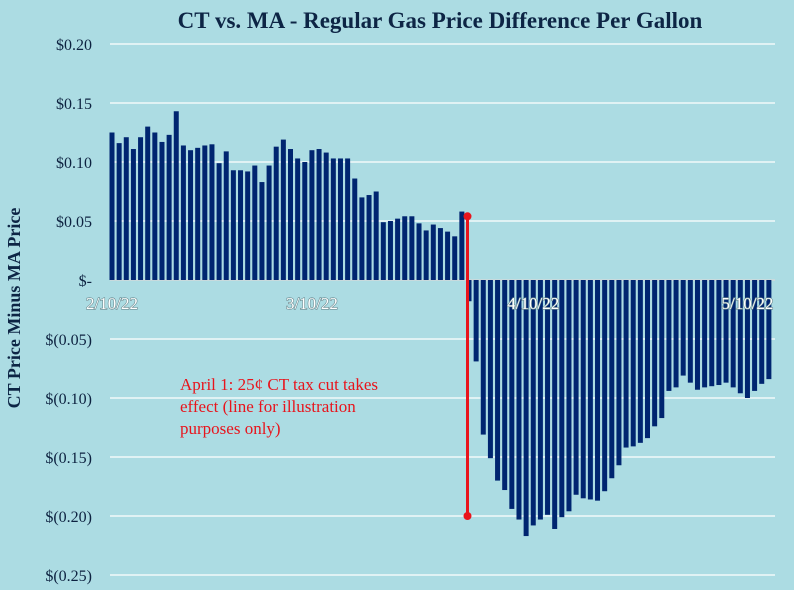 This screenshot has height=590, width=794. Describe the element at coordinates (112, 303) in the screenshot. I see `x-tick-label: 2/10/22` at that location.